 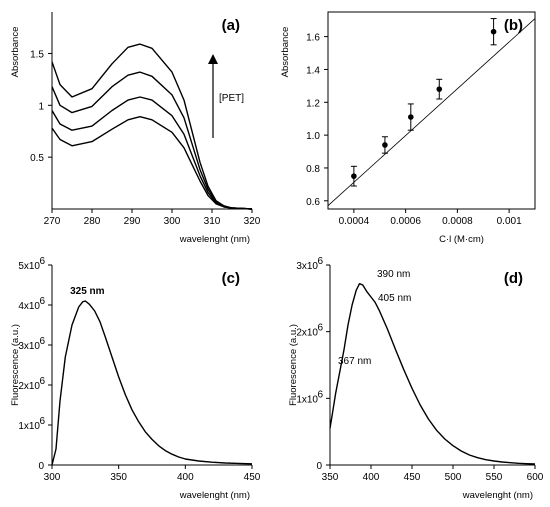 What do you see at coordinates (457, 221) in the screenshot?
I see `x-tick-label: 0.0008` at bounding box center [457, 221].